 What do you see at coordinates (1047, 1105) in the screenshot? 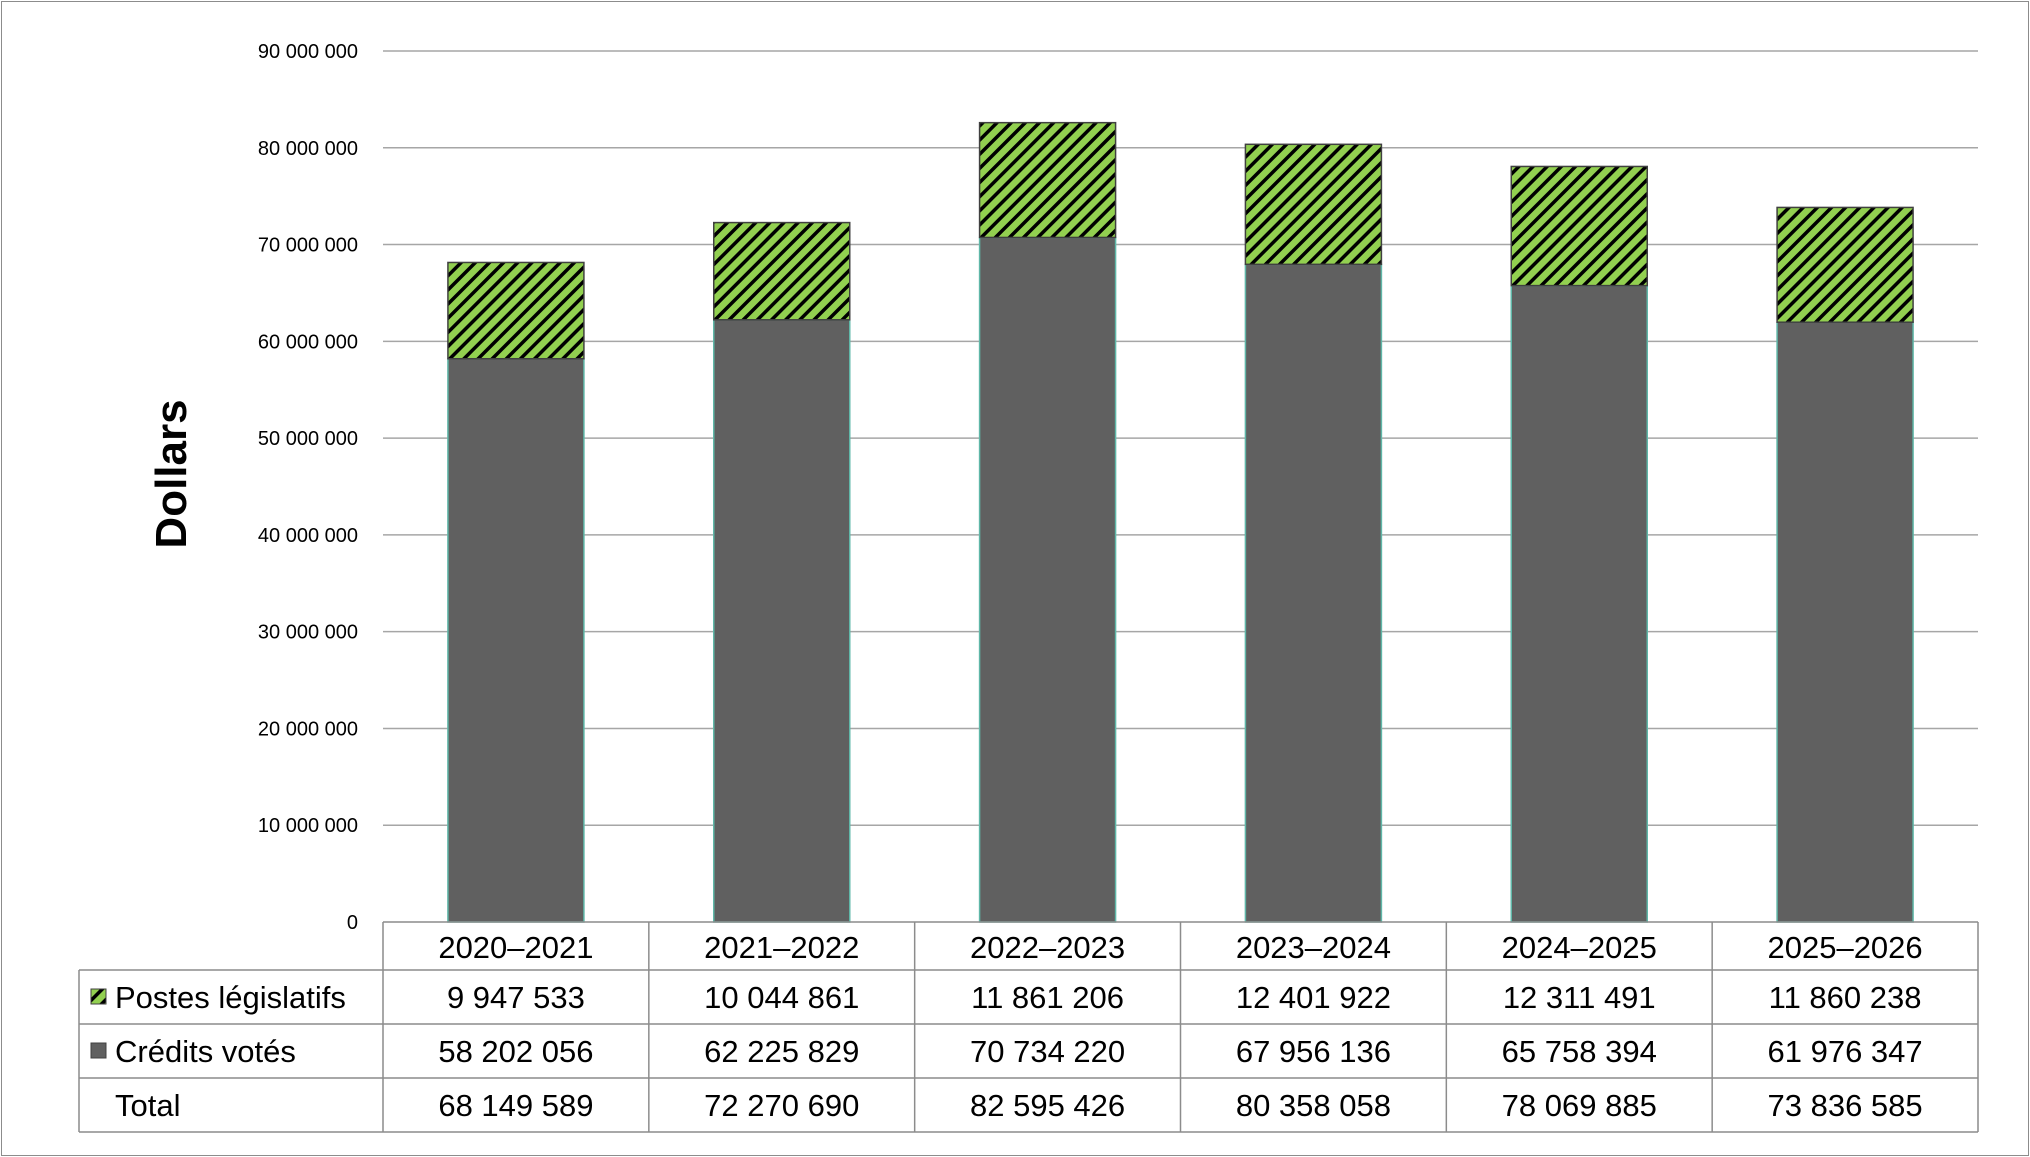
I see `data-label-total: 82 595 426` at bounding box center [1047, 1105].